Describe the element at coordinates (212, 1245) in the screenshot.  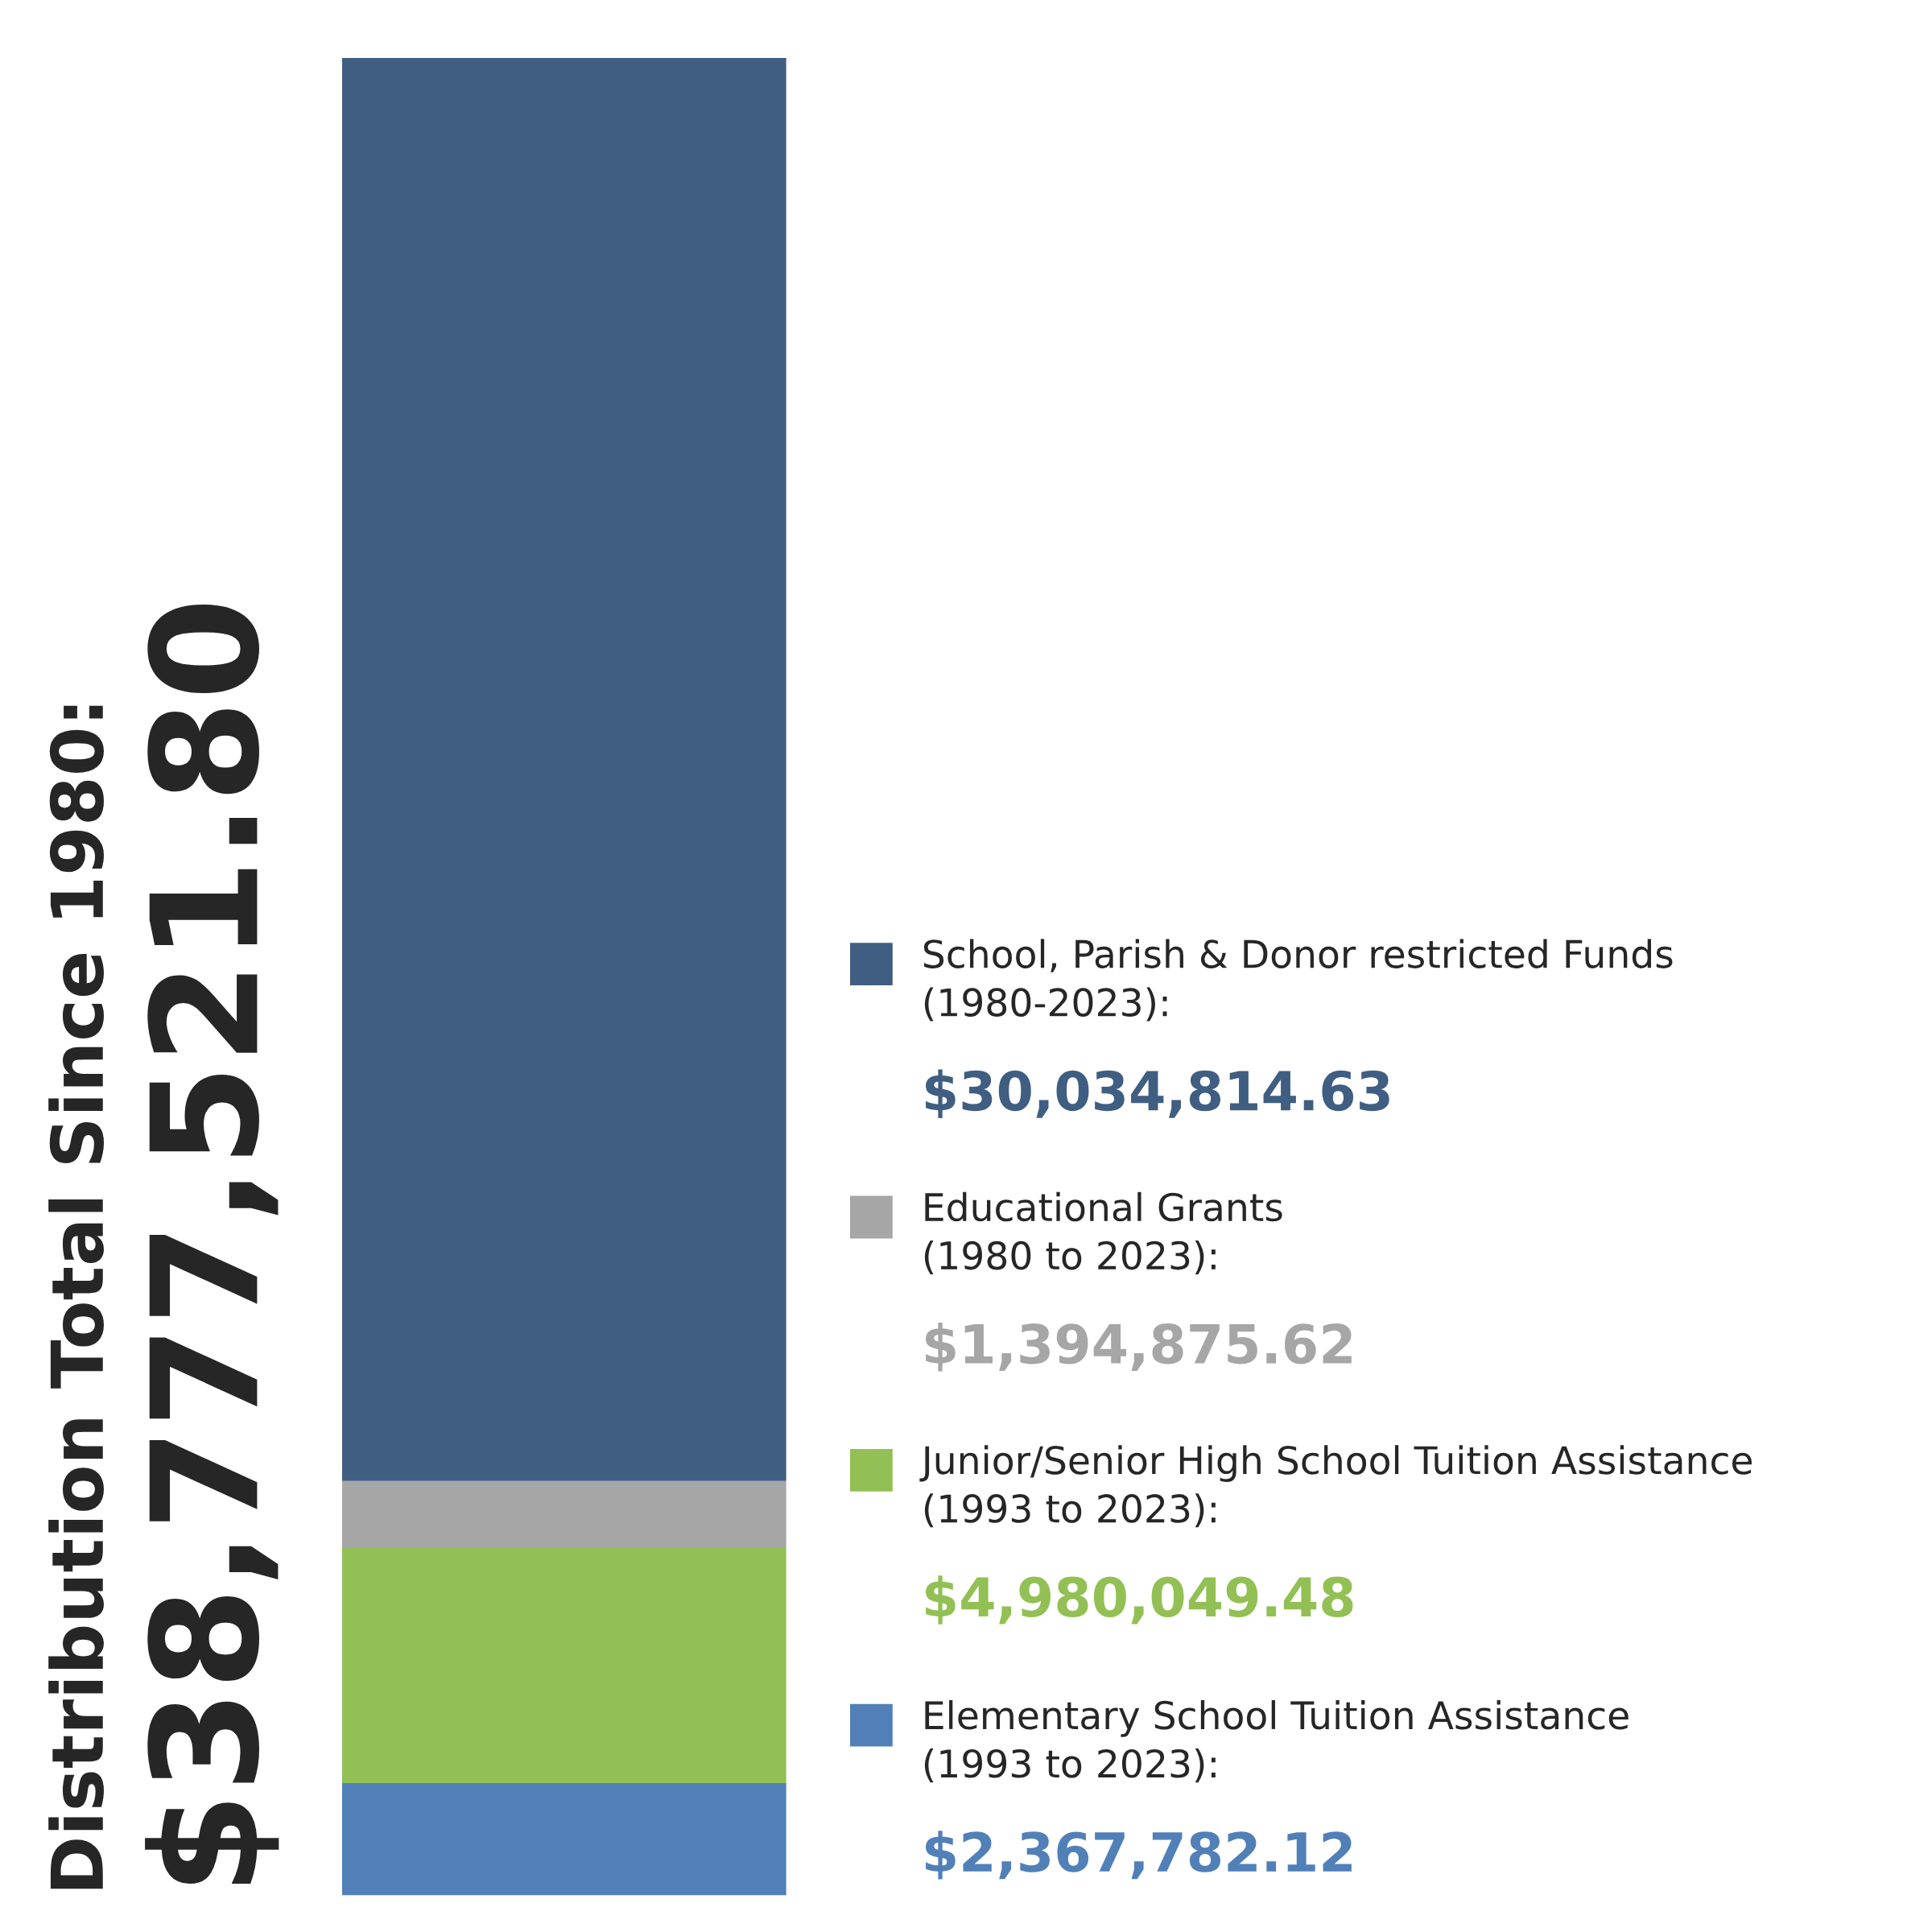
I see `text: $38,777,521.80` at that location.